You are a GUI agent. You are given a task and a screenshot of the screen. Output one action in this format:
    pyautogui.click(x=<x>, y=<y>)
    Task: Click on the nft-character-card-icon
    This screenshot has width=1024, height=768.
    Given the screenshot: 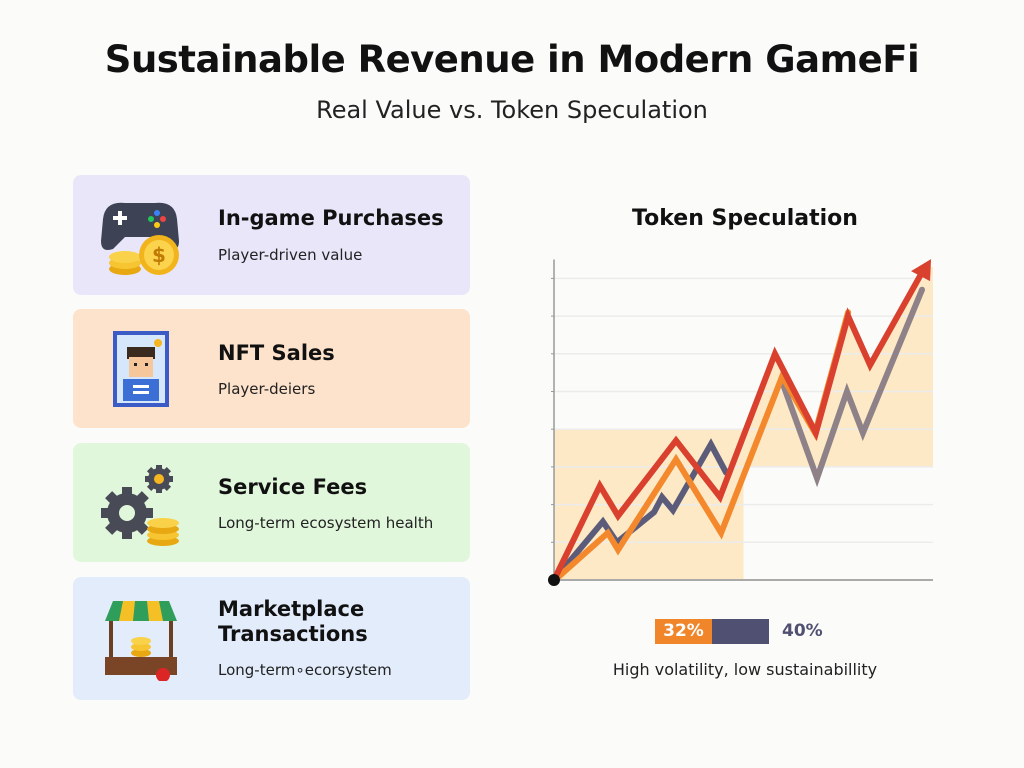 What is the action you would take?
    pyautogui.click(x=141, y=369)
    